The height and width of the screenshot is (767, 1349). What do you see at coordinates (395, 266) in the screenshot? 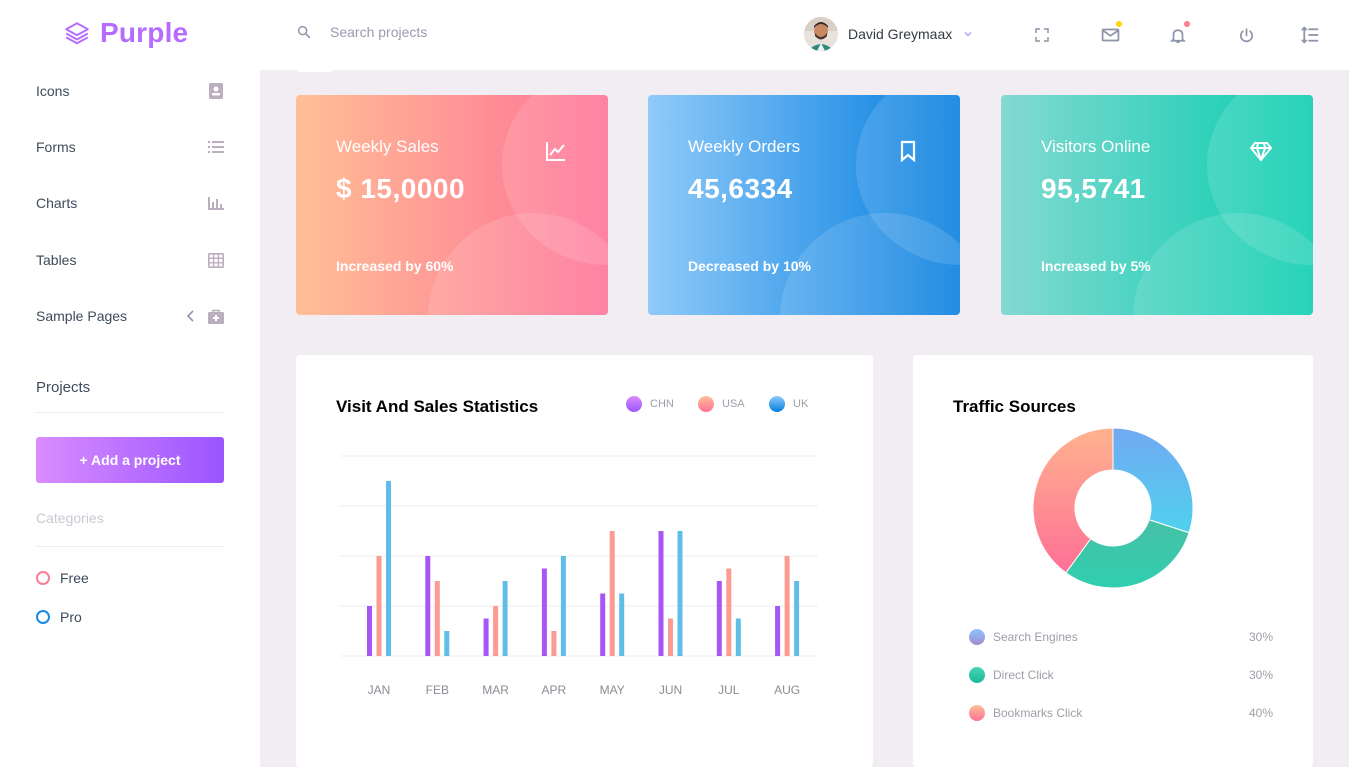
I see `stat-footnote: Increased by 60%` at bounding box center [395, 266].